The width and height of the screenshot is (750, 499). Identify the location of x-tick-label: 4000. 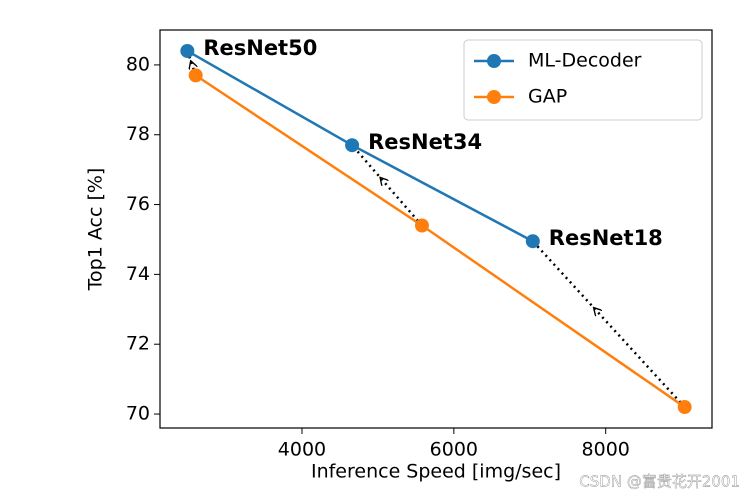
(302, 450).